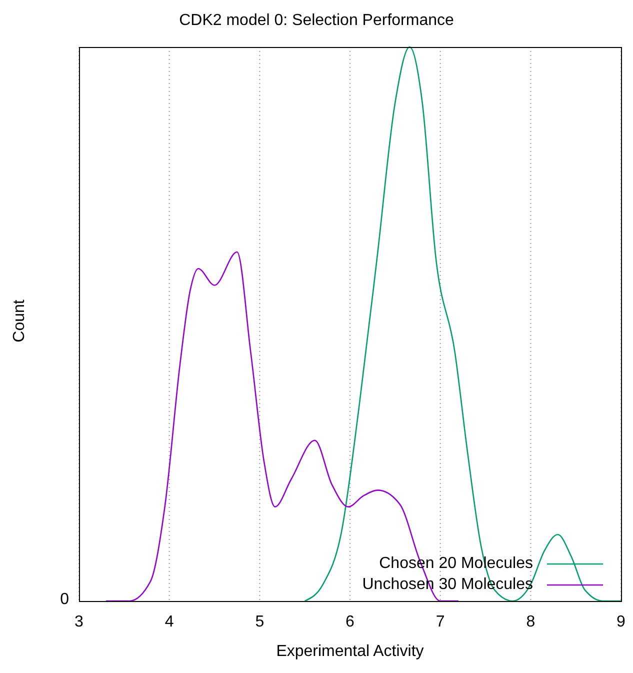 This screenshot has height=673, width=633. I want to click on x-tick-label: 5, so click(259, 621).